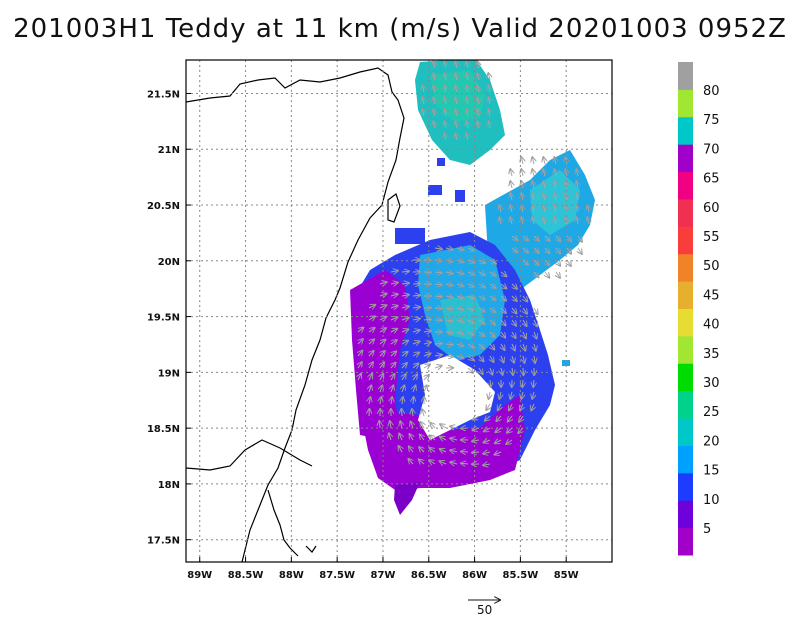 Image resolution: width=800 pixels, height=618 pixels. Describe the element at coordinates (711, 149) in the screenshot. I see `colorbar-label: 70` at that location.